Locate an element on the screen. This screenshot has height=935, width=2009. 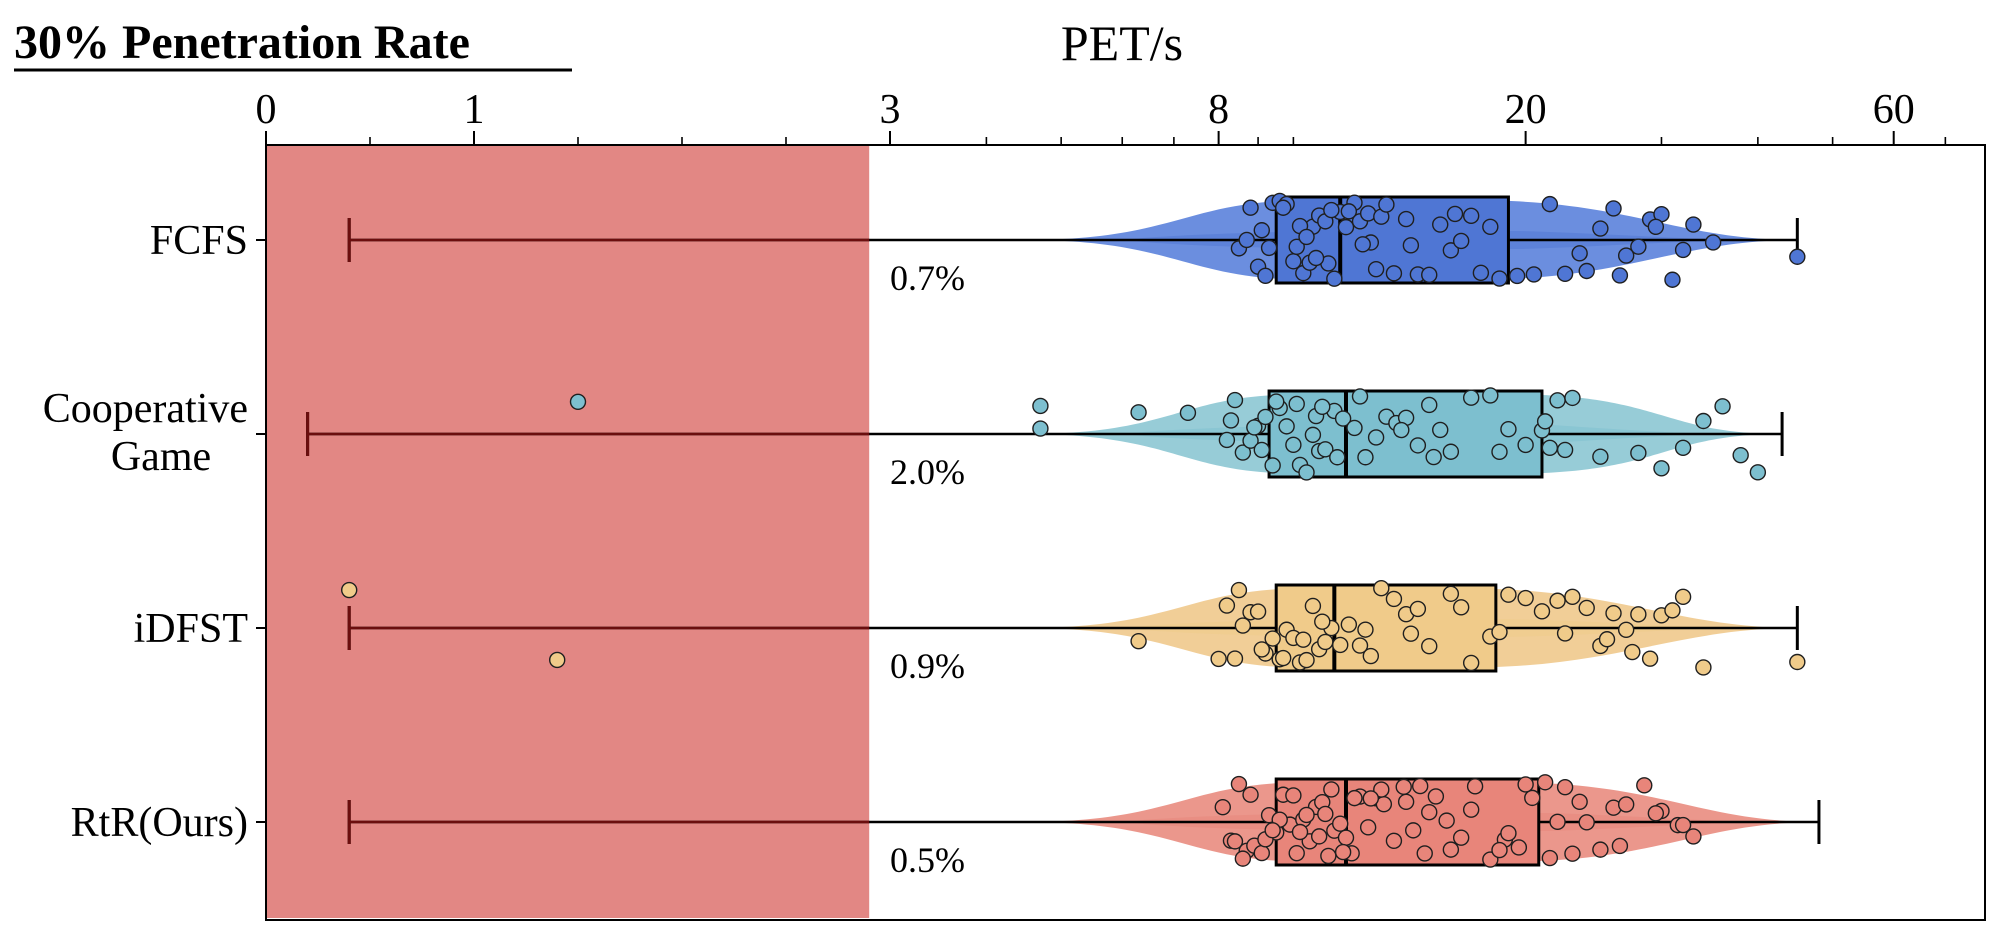
percent-label: 0.9% is located at coordinates (927, 666).